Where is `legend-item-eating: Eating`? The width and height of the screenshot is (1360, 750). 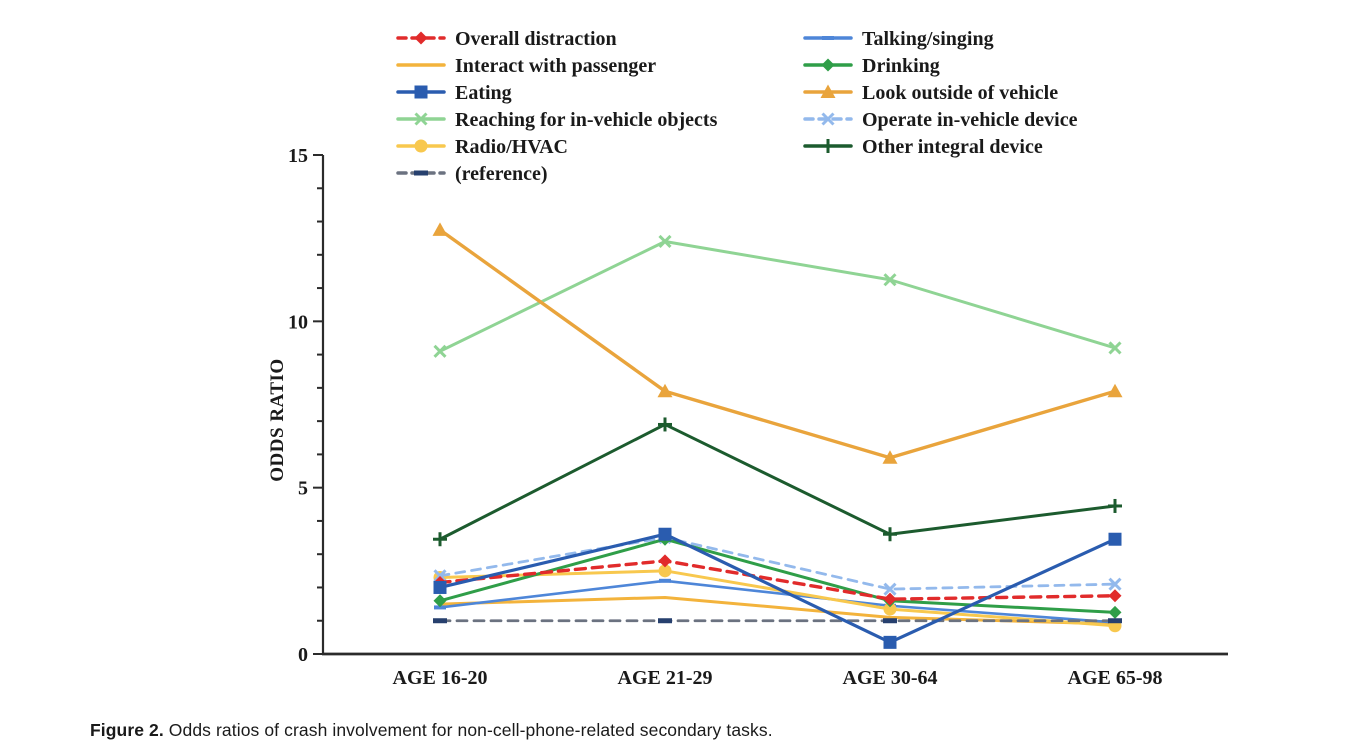
legend-item-eating: Eating is located at coordinates (454, 93).